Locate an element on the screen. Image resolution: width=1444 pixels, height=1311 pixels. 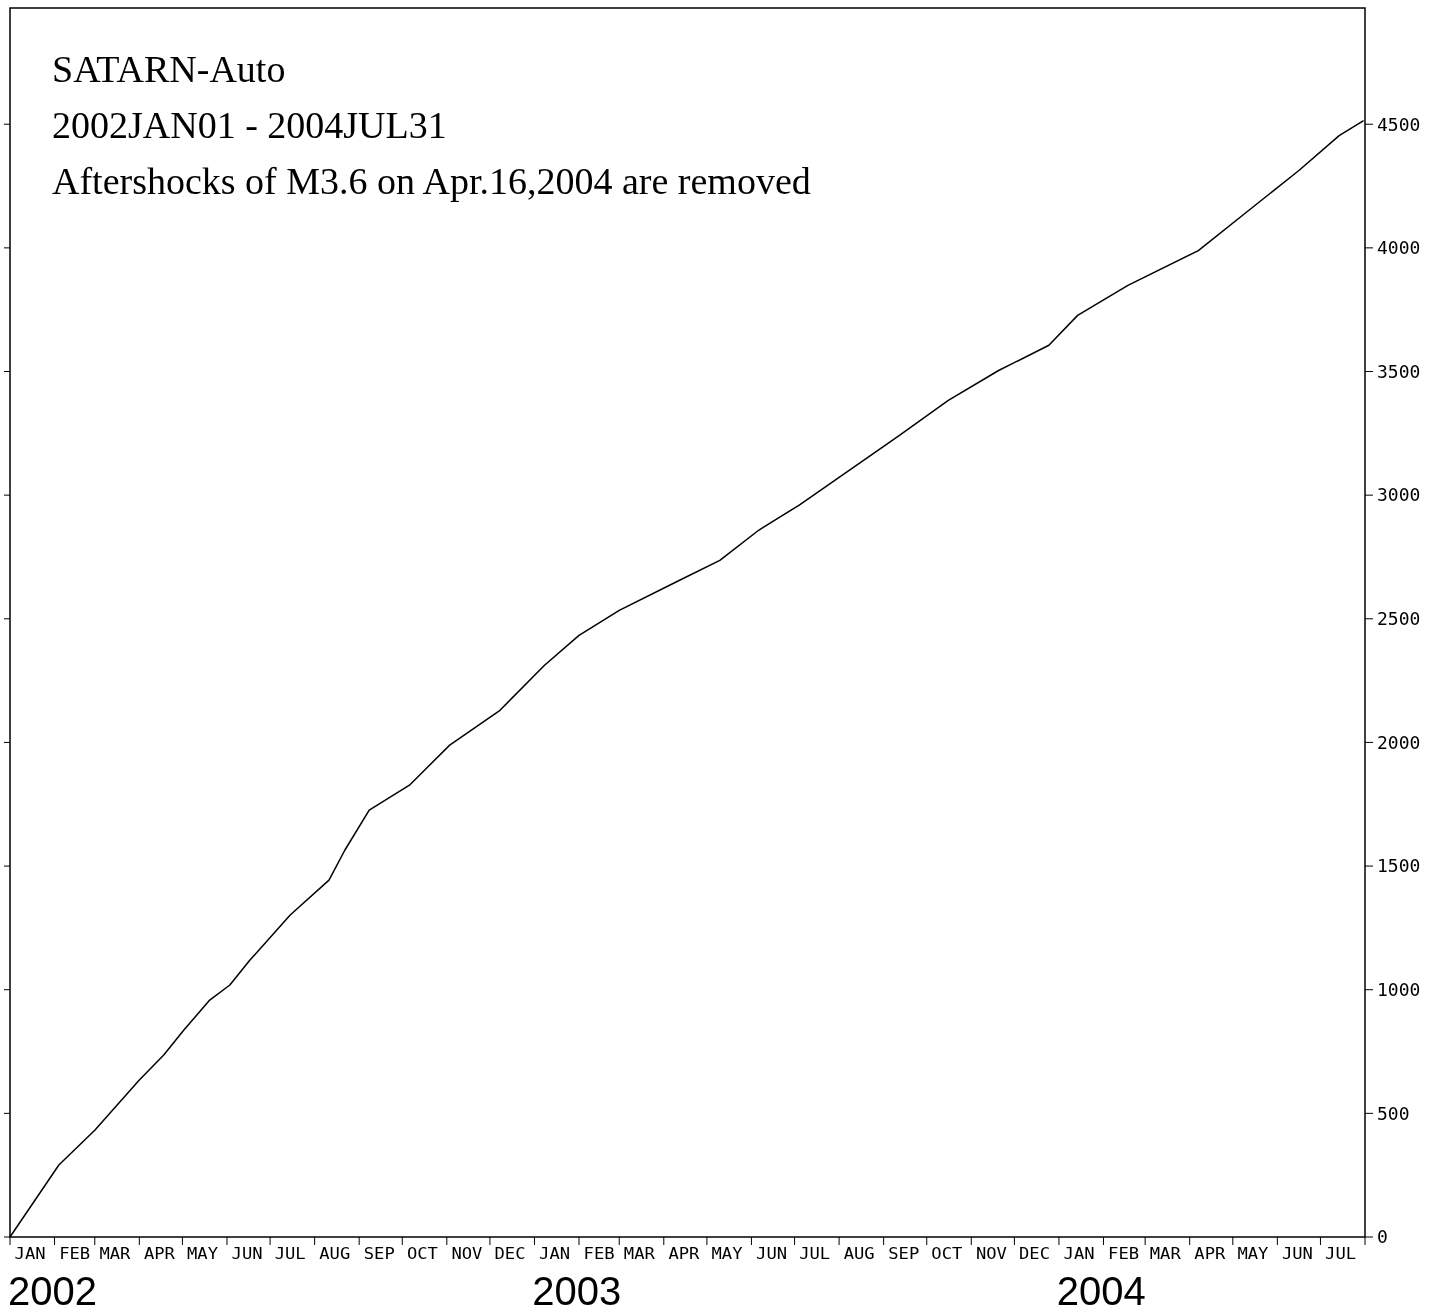
y-tick-label: 0 is located at coordinates (1382, 1237).